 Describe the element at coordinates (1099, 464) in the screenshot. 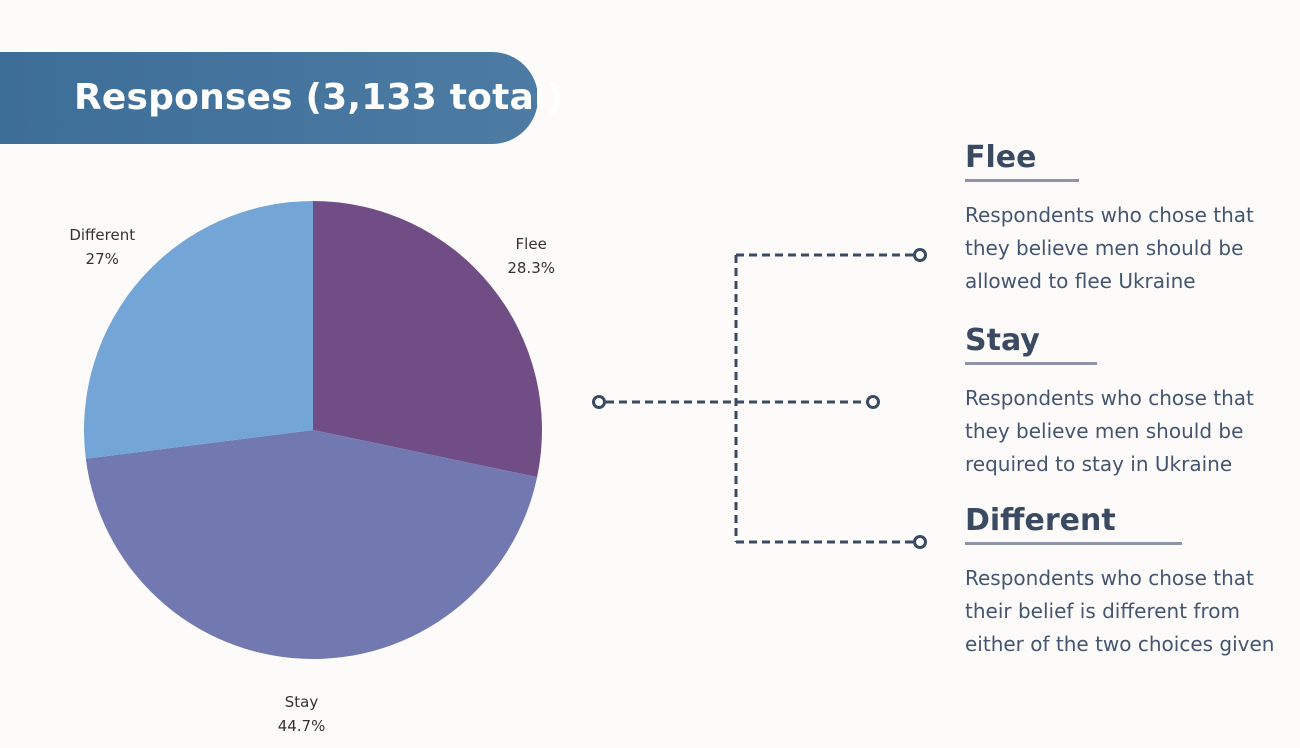

I see `legend-desc-line: required to stay in Ukraine` at that location.